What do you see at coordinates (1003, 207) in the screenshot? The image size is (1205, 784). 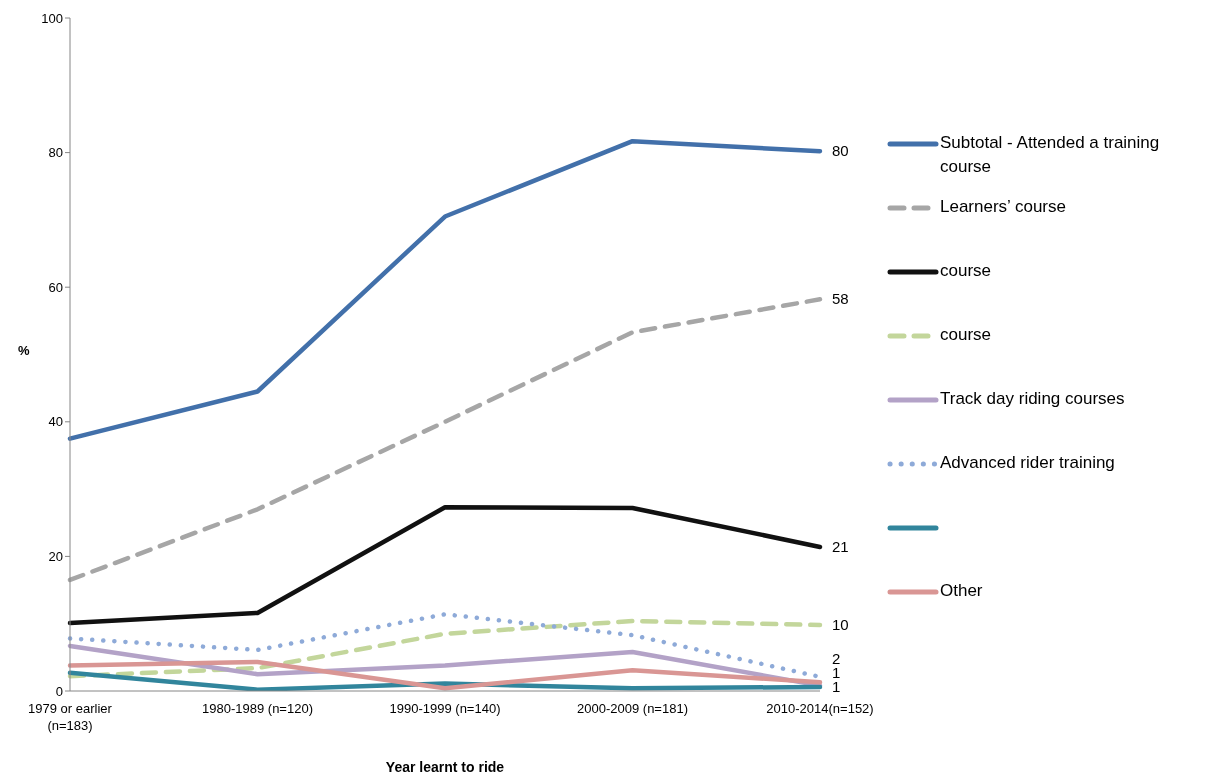 I see `legend-label: Learners’ course` at bounding box center [1003, 207].